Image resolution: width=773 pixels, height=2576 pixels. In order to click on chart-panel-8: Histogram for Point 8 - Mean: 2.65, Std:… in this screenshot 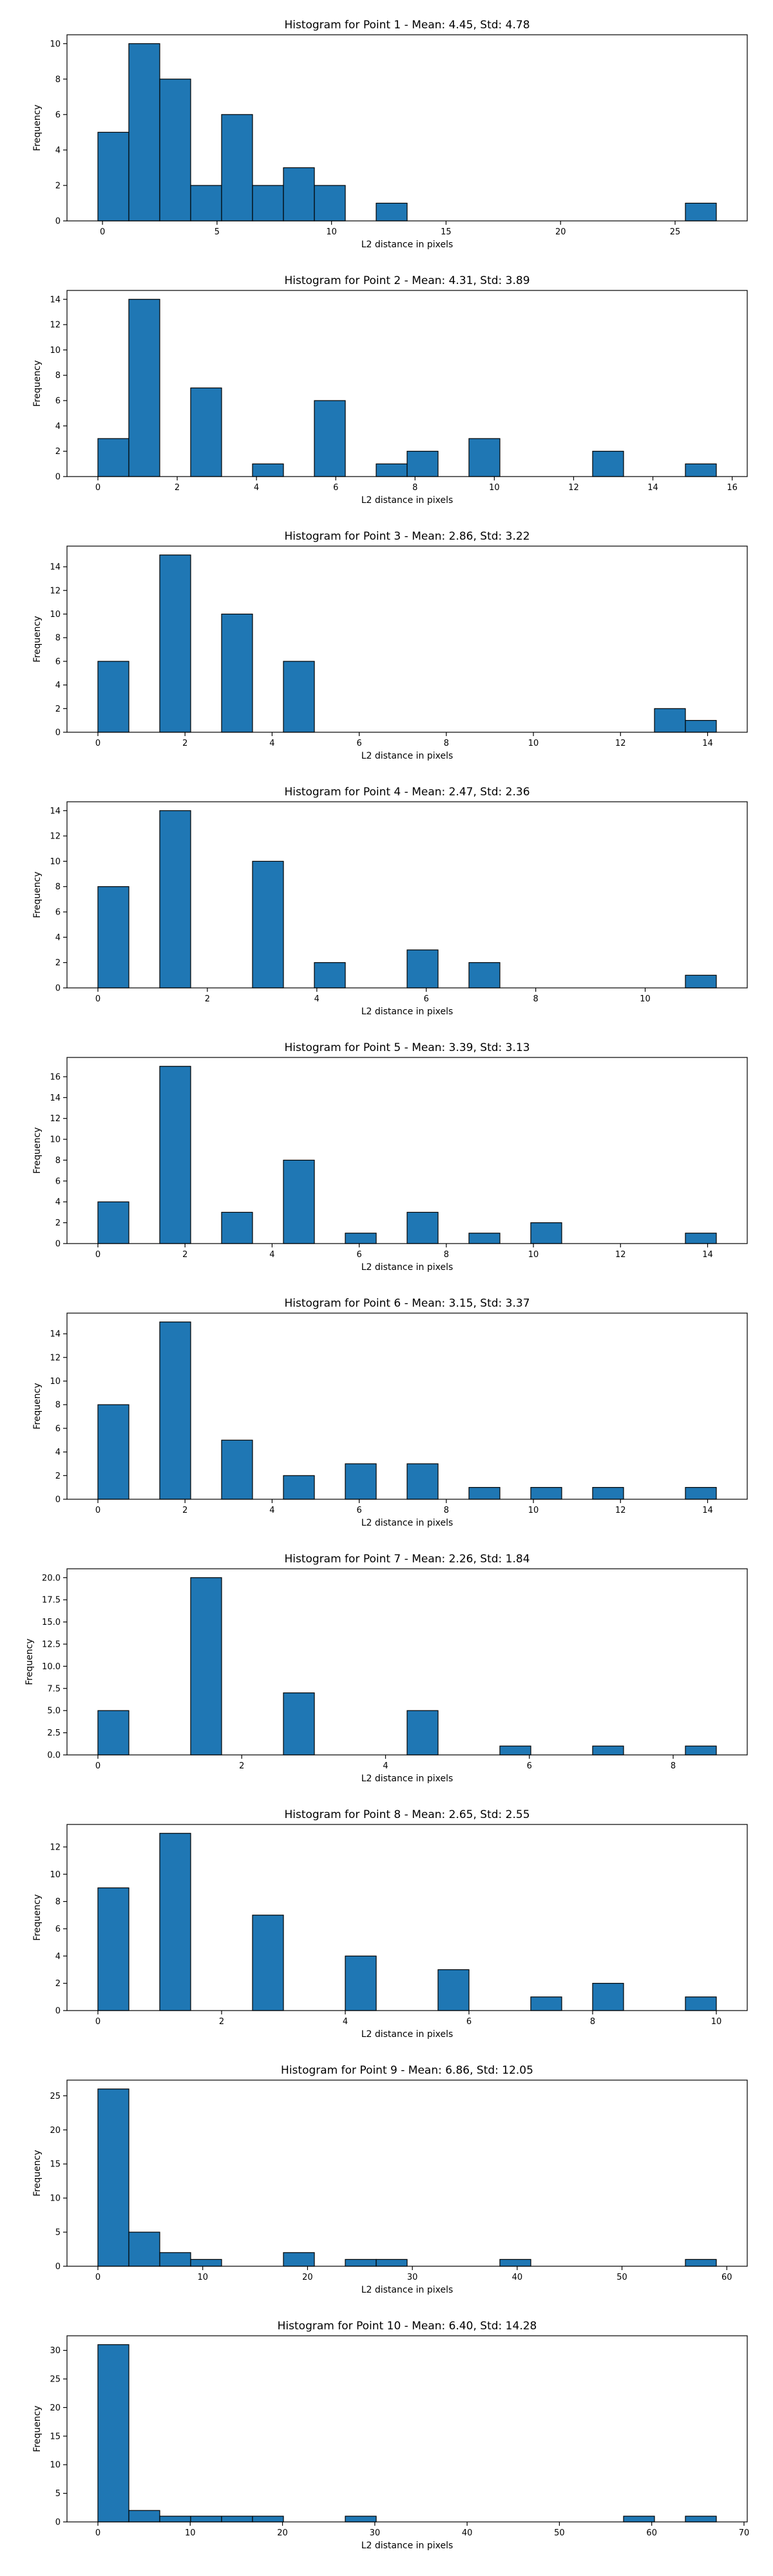, I will do `click(390, 1924)`.